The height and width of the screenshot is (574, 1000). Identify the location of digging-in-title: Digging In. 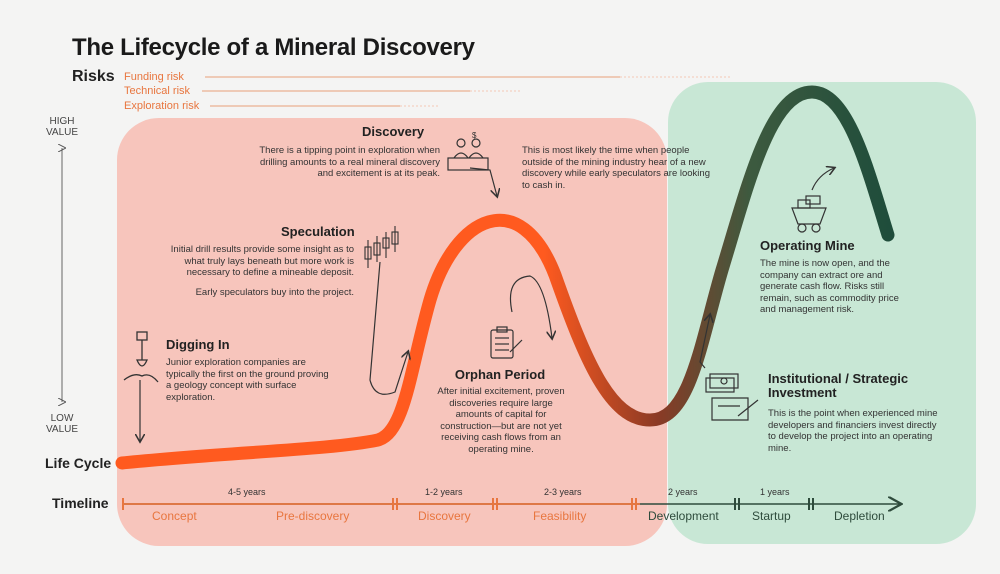
(198, 344).